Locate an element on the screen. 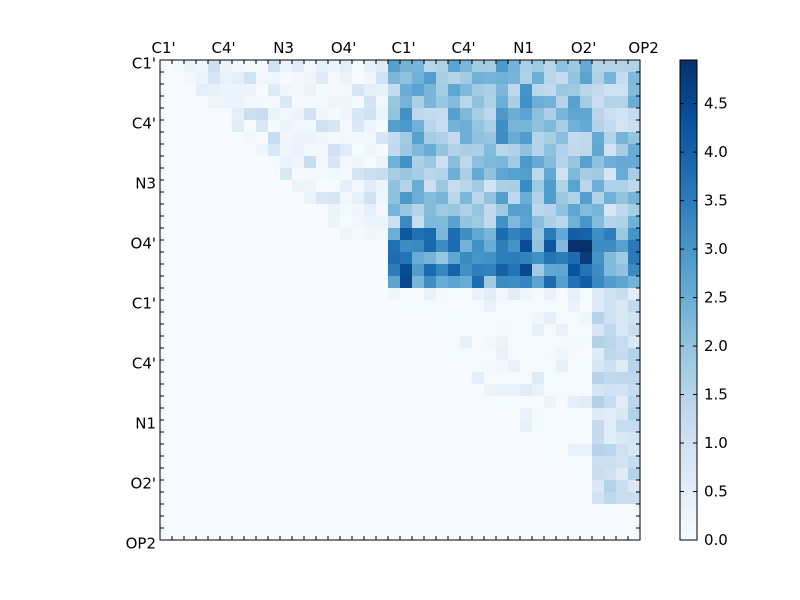 The width and height of the screenshot is (800, 600). colorbar-ticks: 0.00.51.01.52.02.53.03.54.04.5 is located at coordinates (704, 322).